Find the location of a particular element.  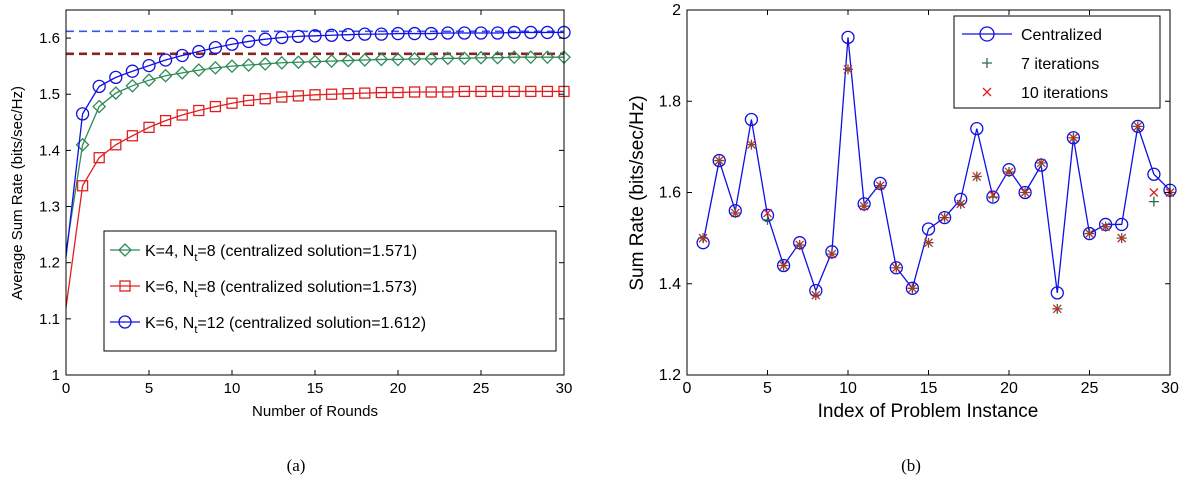

legend-box-a is located at coordinates (330, 291).